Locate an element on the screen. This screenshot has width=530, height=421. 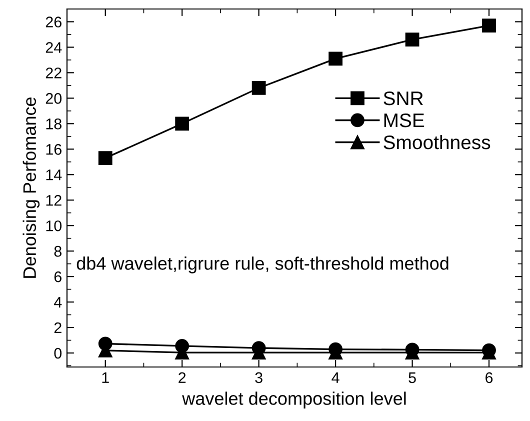
y-tick-label: 20 is located at coordinates (54, 98).